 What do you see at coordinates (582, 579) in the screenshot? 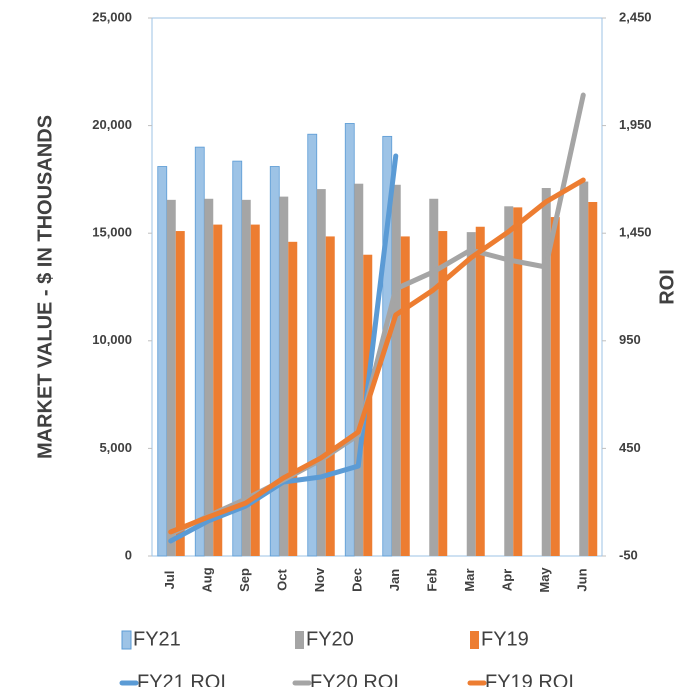
I see `x-tick-label: Jun` at bounding box center [582, 579].